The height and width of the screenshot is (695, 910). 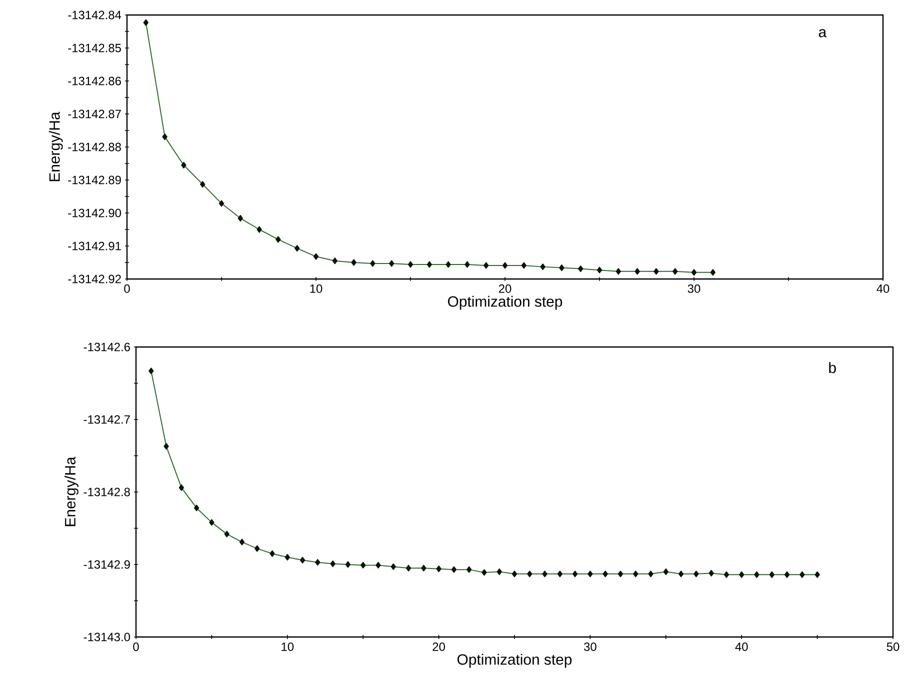 I want to click on y-tick-label: -13142.86, so click(x=94, y=81).